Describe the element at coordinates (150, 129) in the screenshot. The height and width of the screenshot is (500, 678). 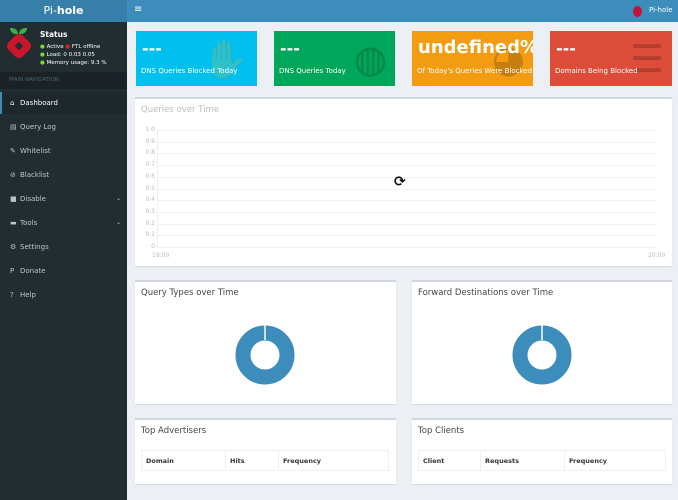
I see `y-tick-label: 1.0` at that location.